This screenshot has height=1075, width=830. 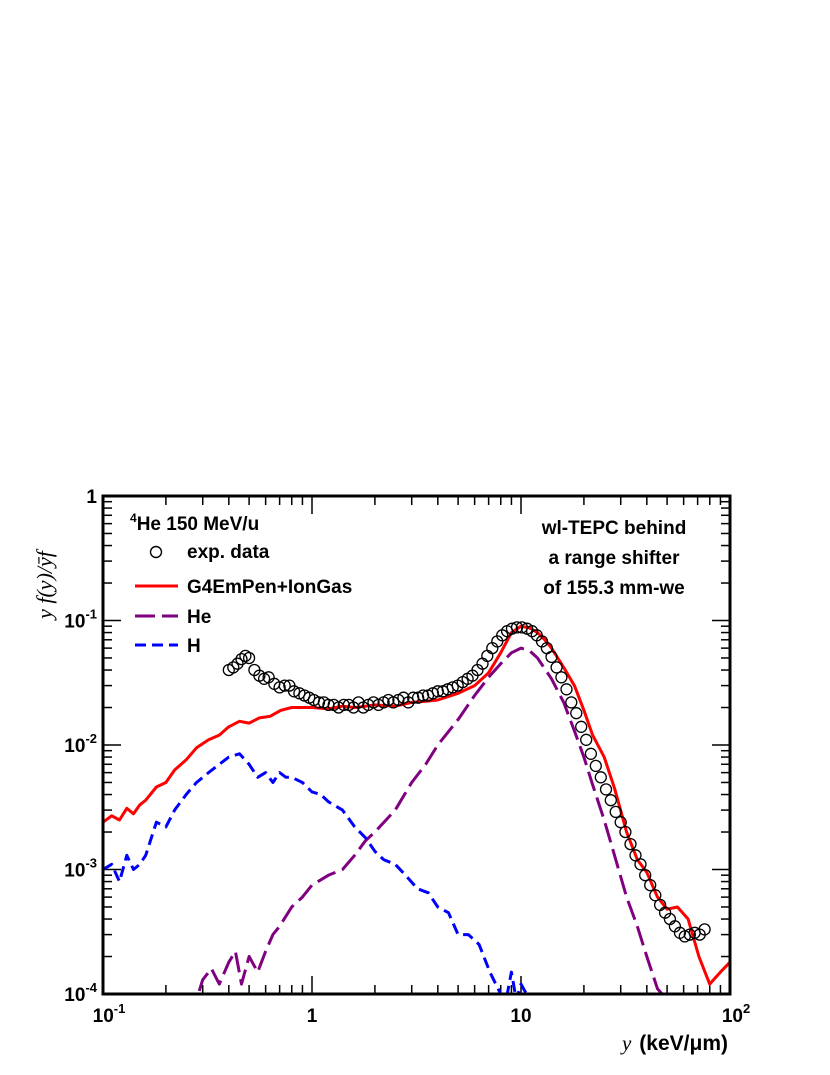 What do you see at coordinates (44, 584) in the screenshot?
I see `y-axis-label: y f(y)/ȳf` at bounding box center [44, 584].